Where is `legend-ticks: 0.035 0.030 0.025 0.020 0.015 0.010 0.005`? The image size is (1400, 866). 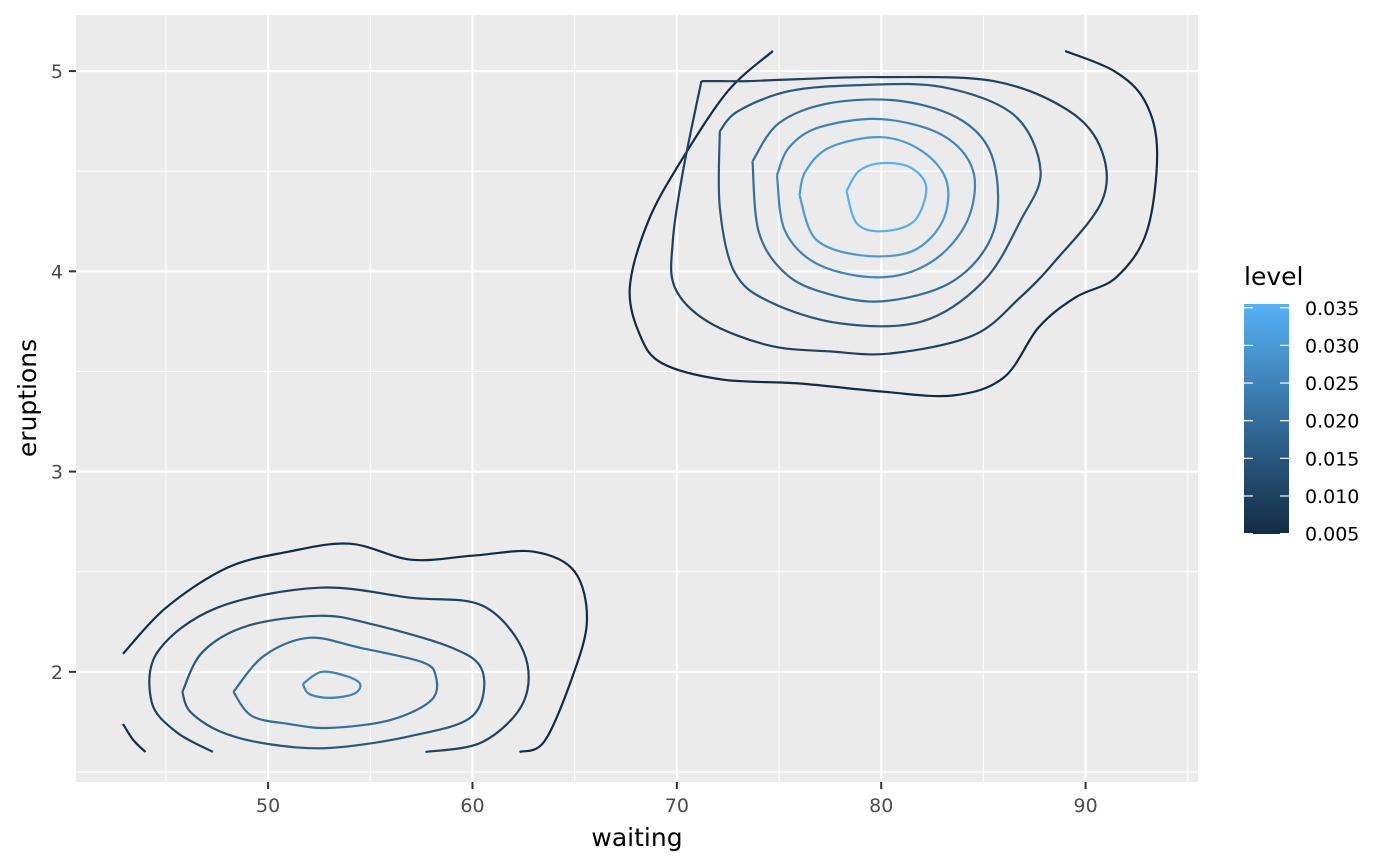 legend-ticks: 0.035 0.030 0.025 0.020 0.015 0.010 0.005 is located at coordinates (1301, 422).